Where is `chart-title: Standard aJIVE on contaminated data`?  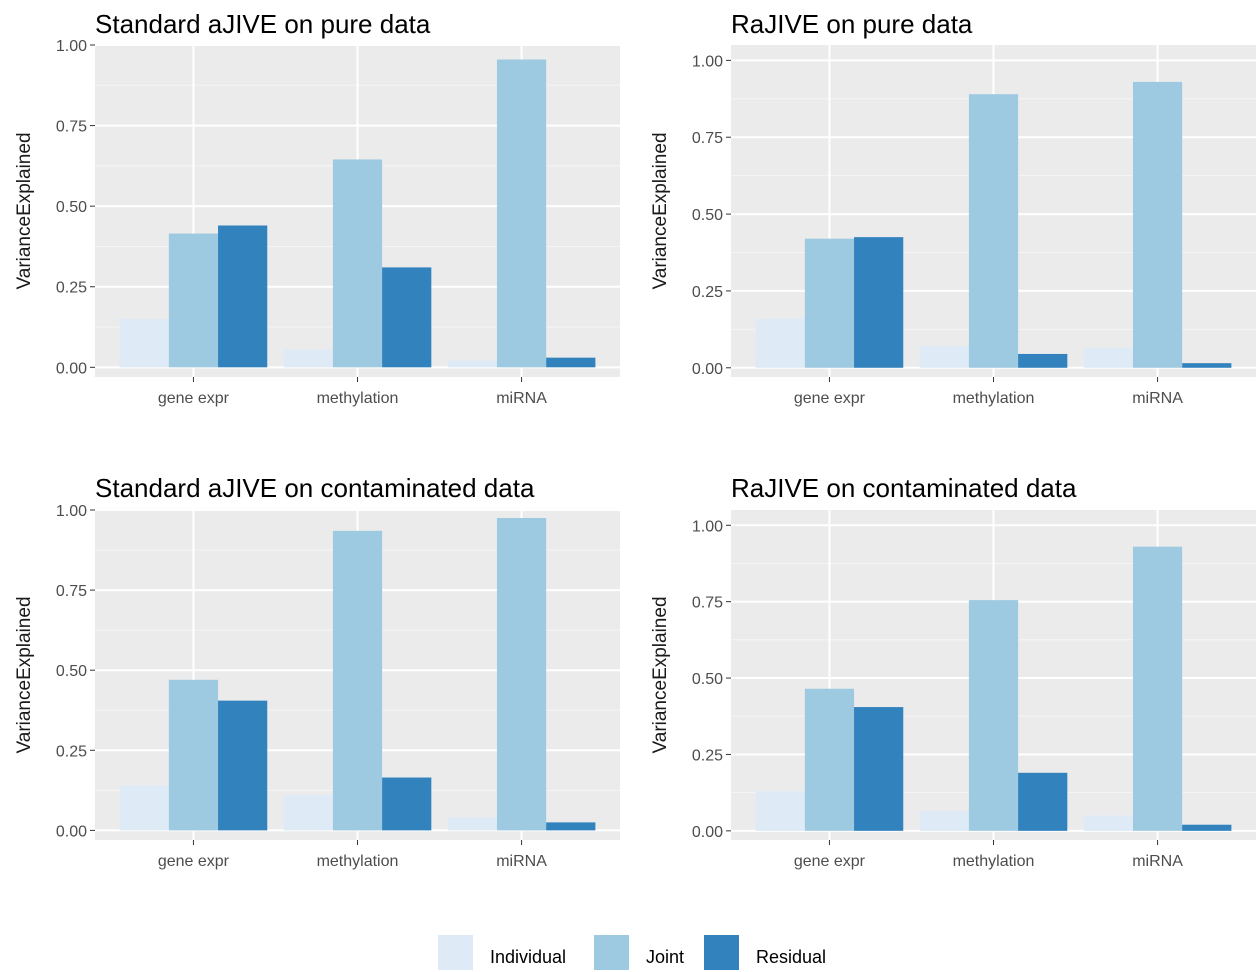
chart-title: Standard aJIVE on contaminated data is located at coordinates (315, 488).